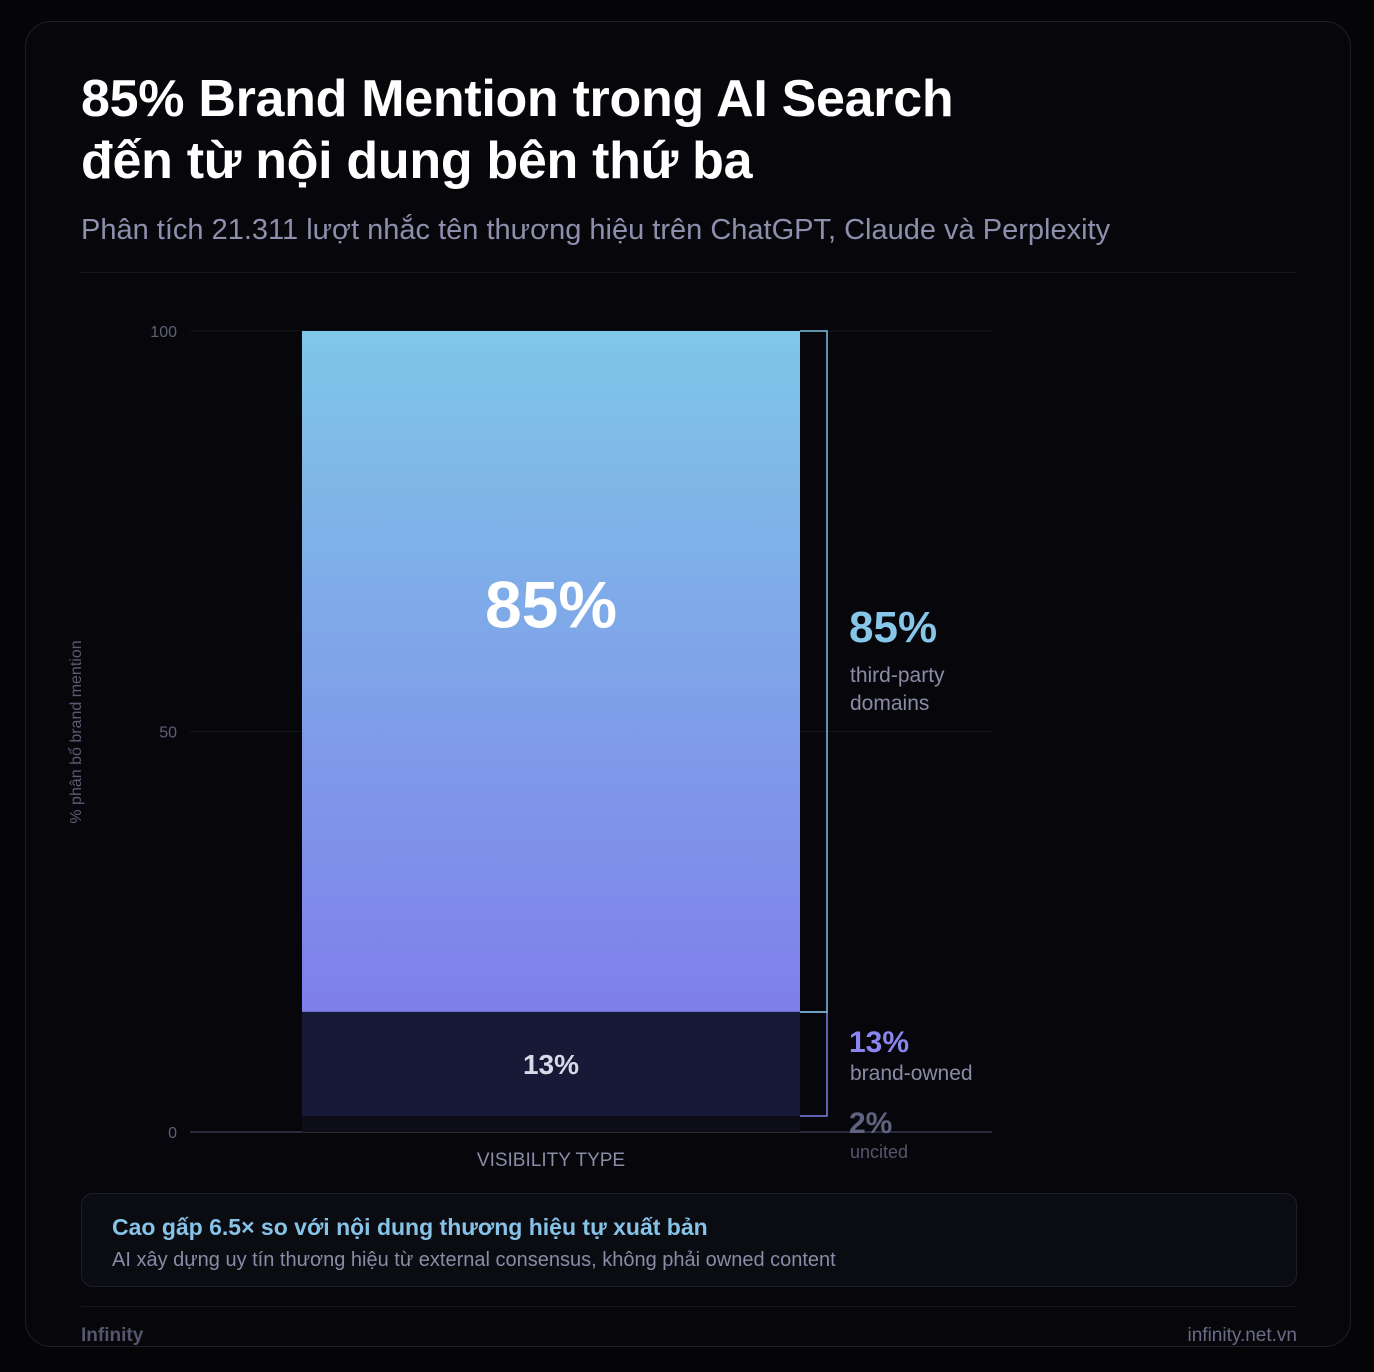 The width and height of the screenshot is (1374, 1372). Describe the element at coordinates (689, 272) in the screenshot. I see `header-divider` at that location.